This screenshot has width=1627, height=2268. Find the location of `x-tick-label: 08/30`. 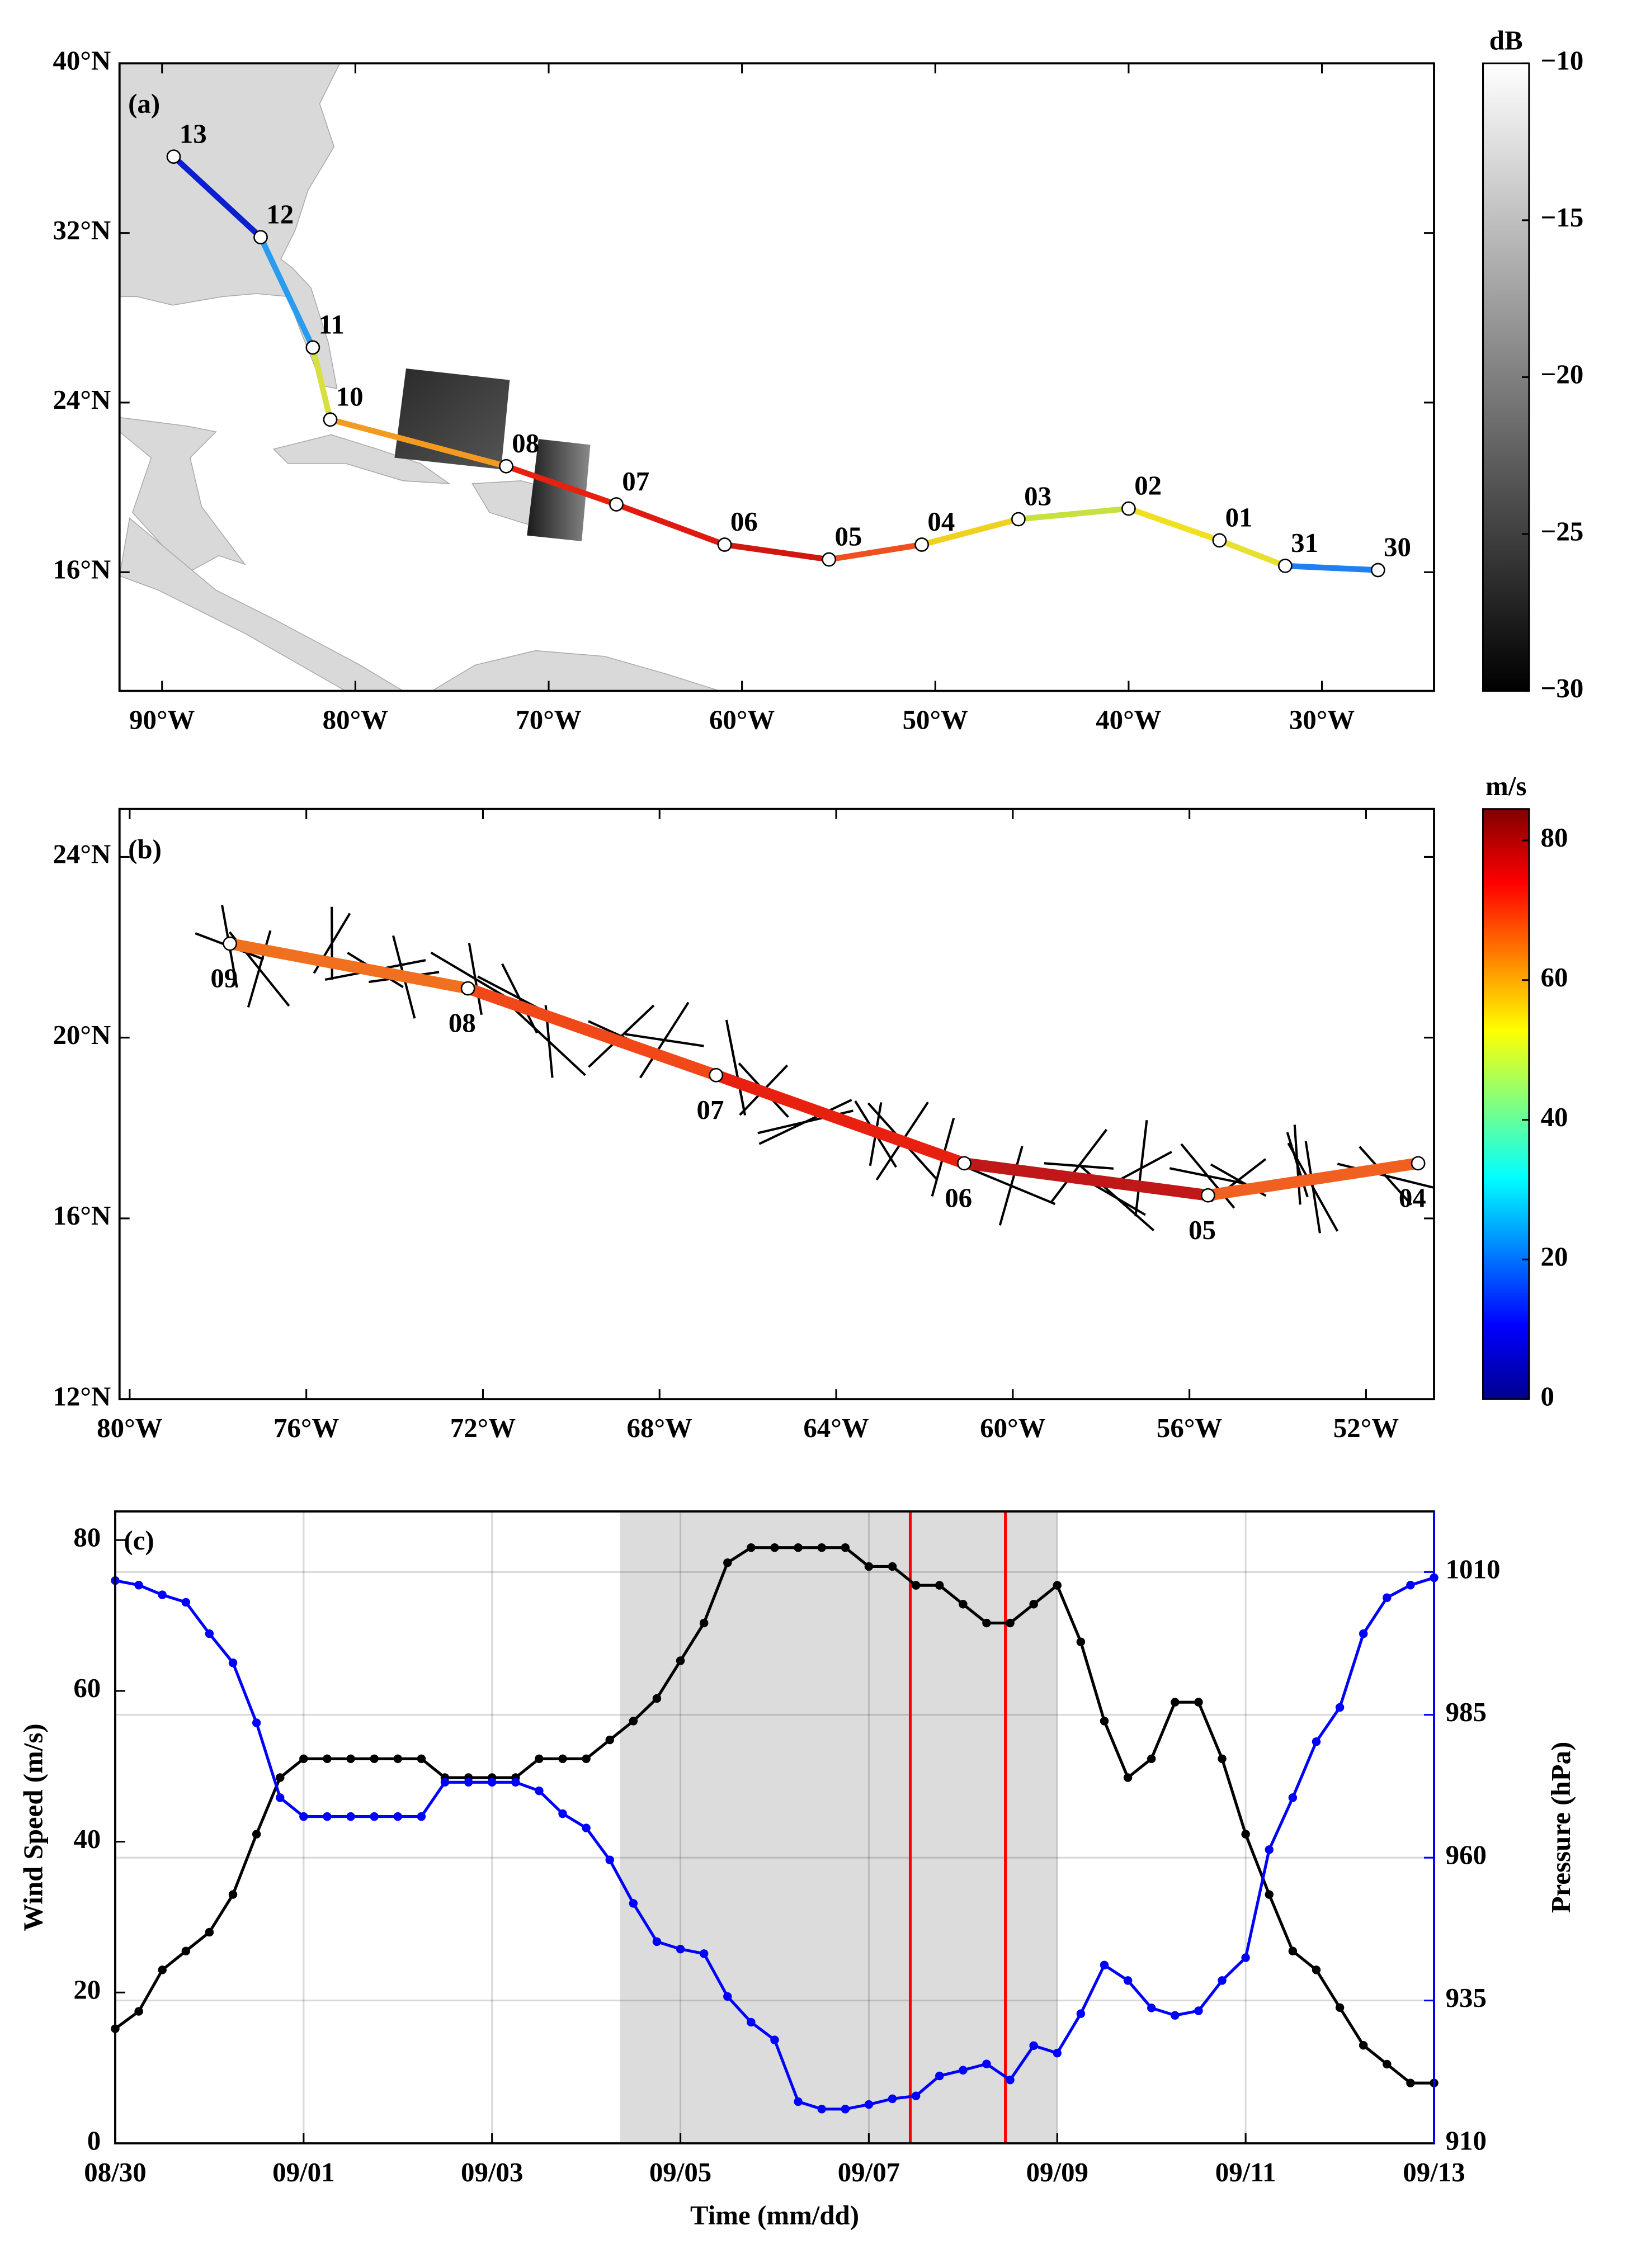

x-tick-label: 08/30 is located at coordinates (115, 2172).